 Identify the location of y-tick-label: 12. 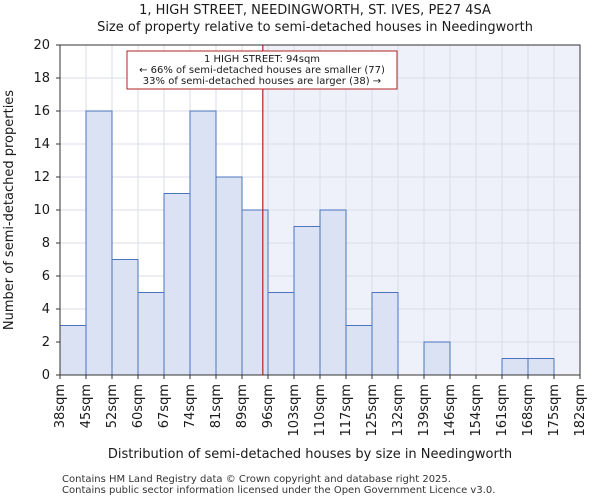
(41, 177).